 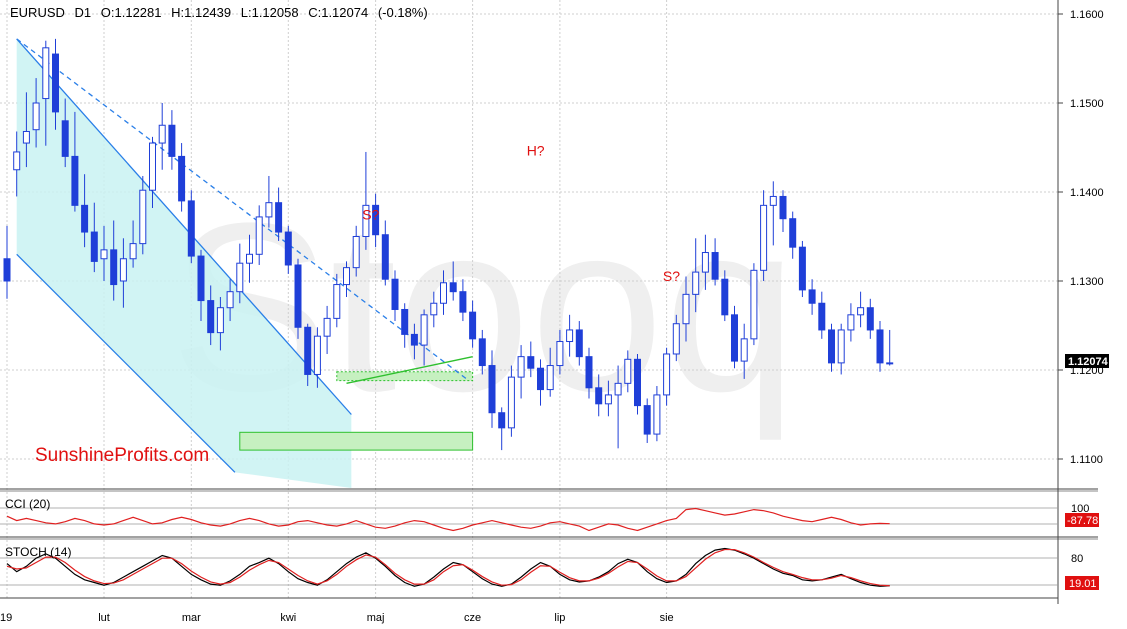 I want to click on stoch-value-text: 19.01, so click(x=1083, y=584).